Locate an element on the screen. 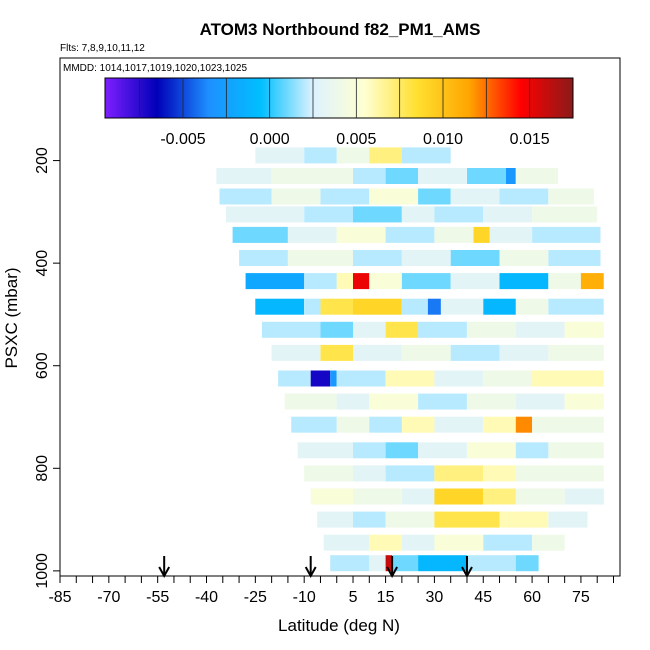 Image resolution: width=650 pixels, height=650 pixels. colorbar-tick-label: 0.010 is located at coordinates (443, 139).